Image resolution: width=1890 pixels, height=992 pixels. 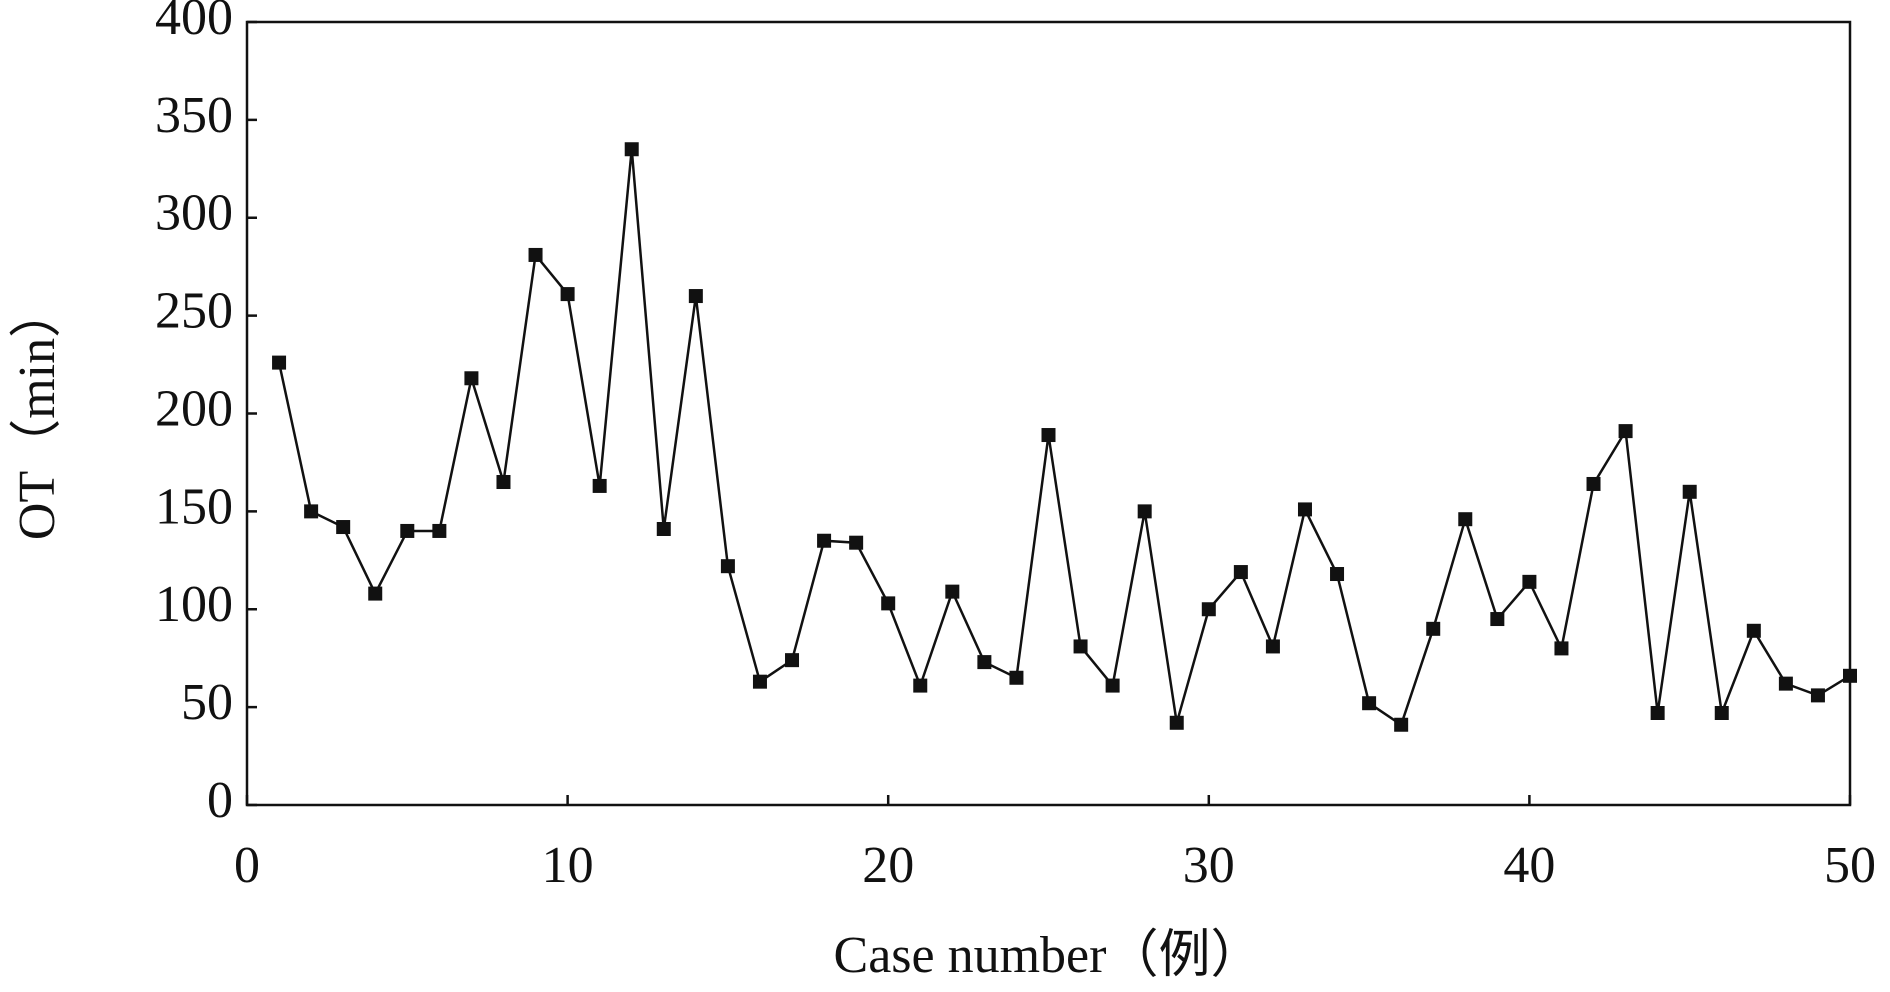 What do you see at coordinates (194, 23) in the screenshot?
I see `y-tick-label: 400` at bounding box center [194, 23].